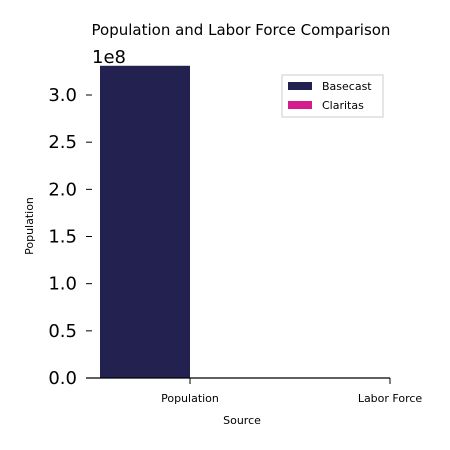 The height and width of the screenshot is (450, 450). I want to click on y-tick-label: 1.5, so click(62, 237).